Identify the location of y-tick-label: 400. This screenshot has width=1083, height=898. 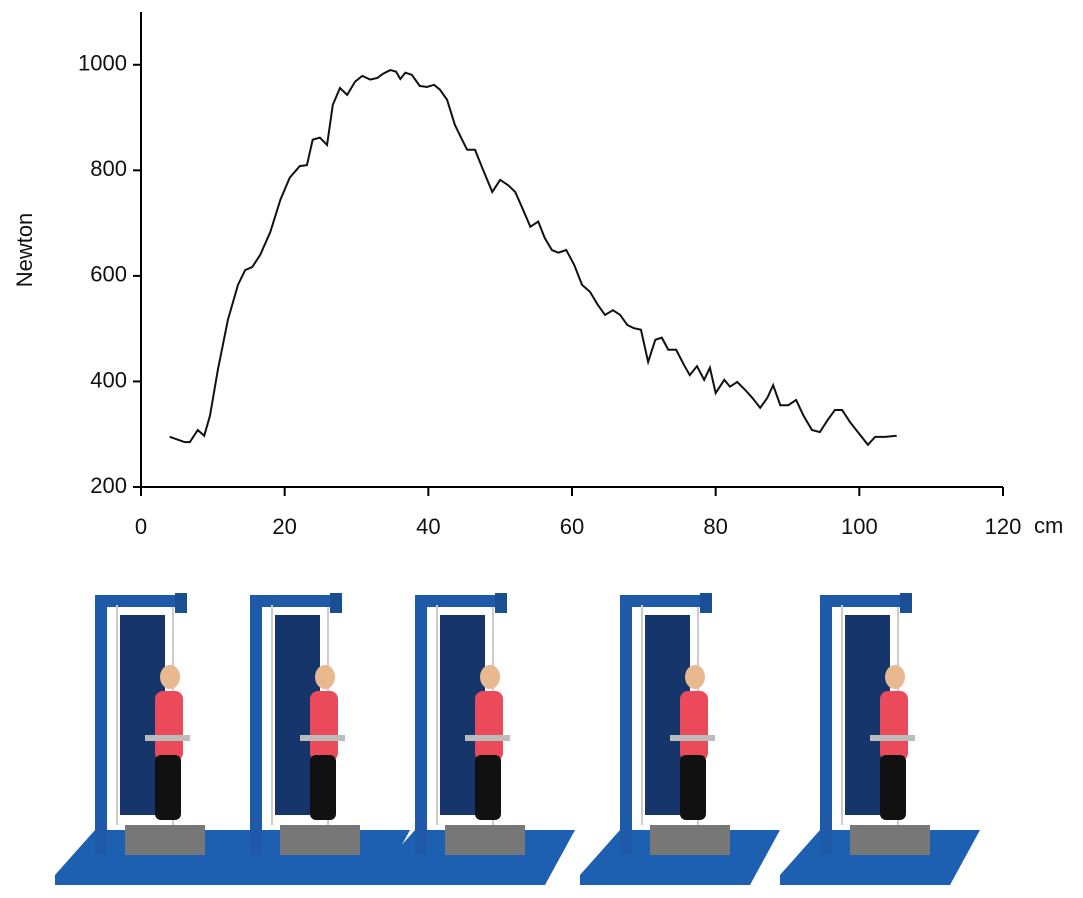
(108, 379).